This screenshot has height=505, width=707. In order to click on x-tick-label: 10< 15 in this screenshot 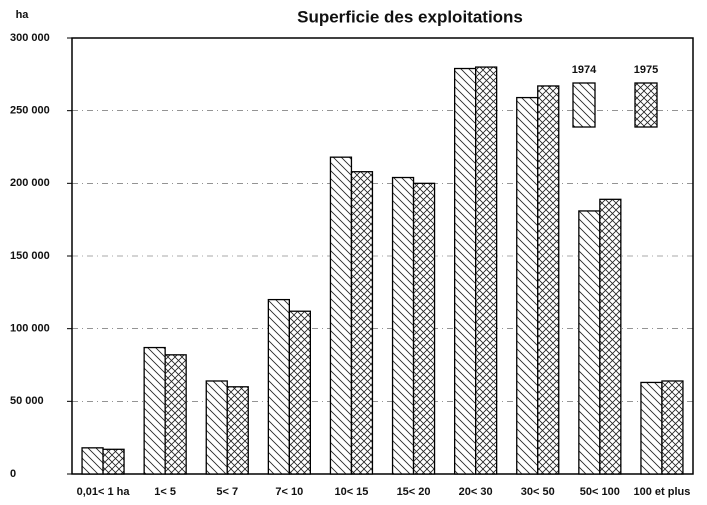, I will do `click(351, 492)`.